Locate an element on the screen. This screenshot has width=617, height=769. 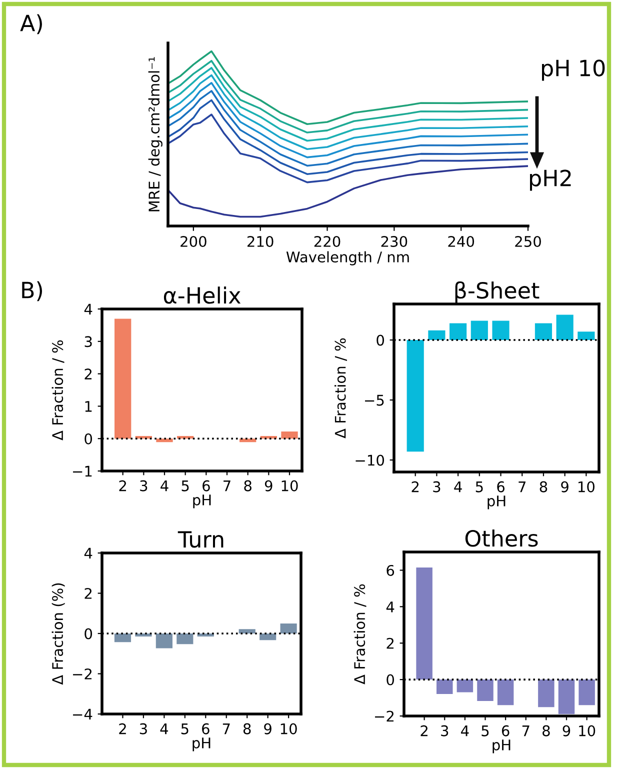
y-axis-title: MRE / deg.cm²dmol⁻¹ is located at coordinates (155, 134).